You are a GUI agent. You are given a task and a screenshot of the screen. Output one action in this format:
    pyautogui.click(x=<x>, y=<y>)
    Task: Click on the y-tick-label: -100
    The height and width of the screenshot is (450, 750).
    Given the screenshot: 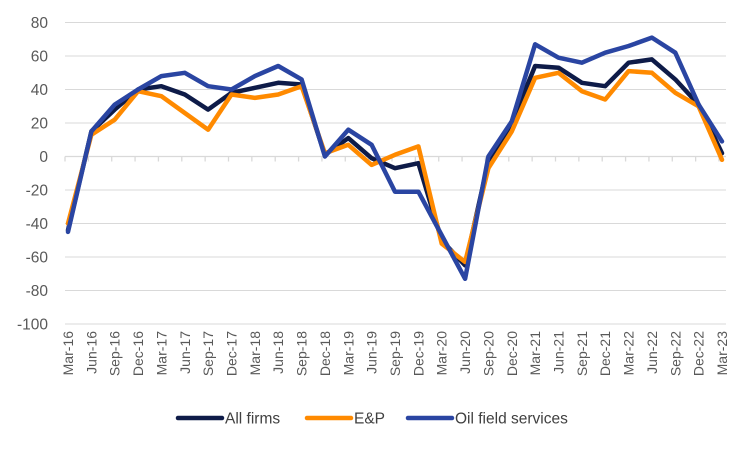 What is the action you would take?
    pyautogui.click(x=32, y=325)
    